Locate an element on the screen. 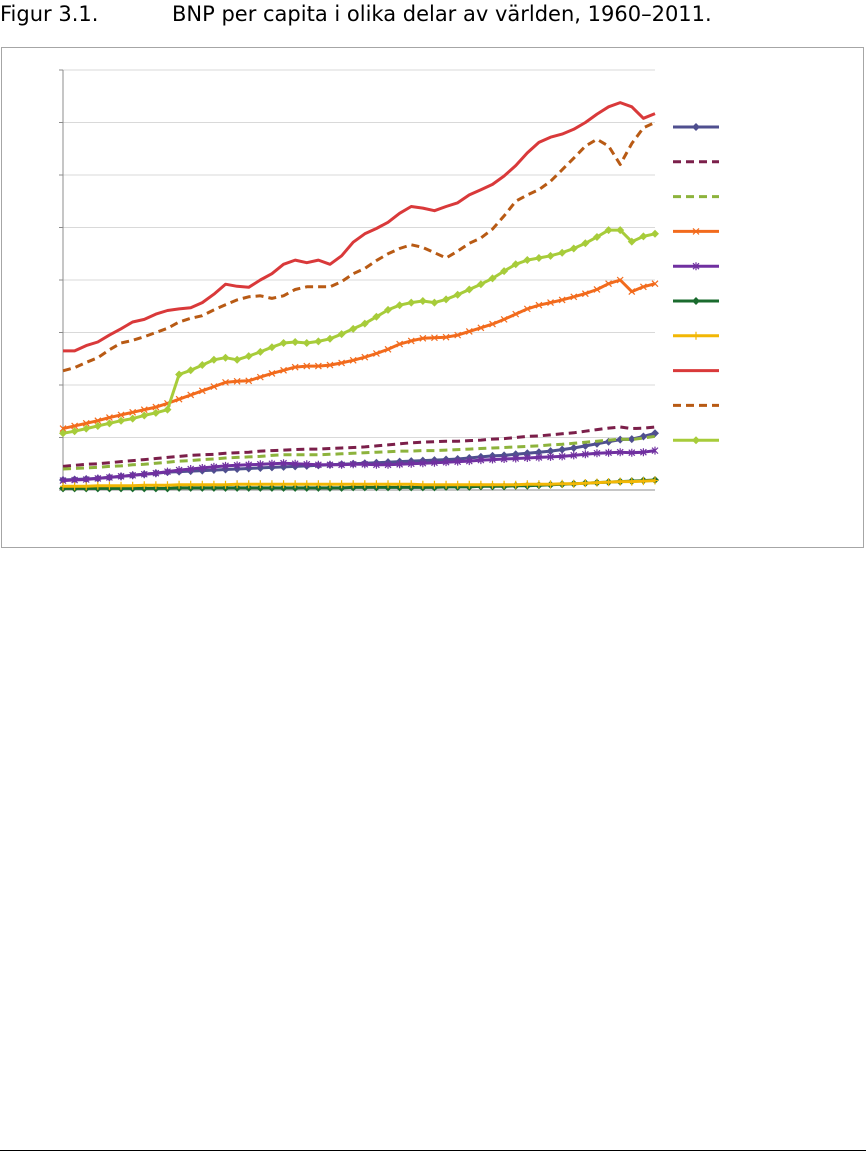 The width and height of the screenshot is (866, 1153). series-8-line is located at coordinates (359, 227).